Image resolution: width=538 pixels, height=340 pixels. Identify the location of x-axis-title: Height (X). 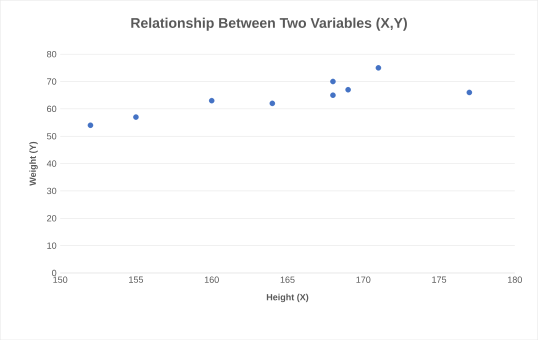
(287, 298).